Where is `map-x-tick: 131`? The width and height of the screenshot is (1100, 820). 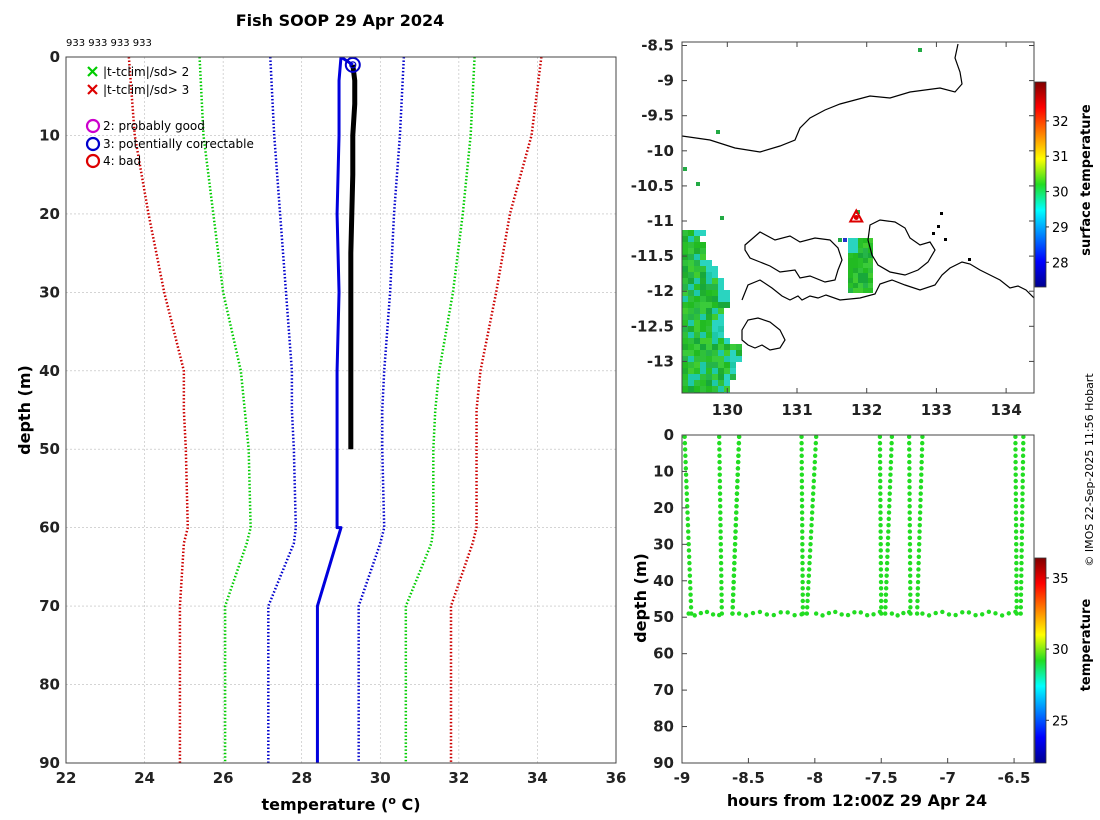 map-x-tick: 131 is located at coordinates (796, 410).